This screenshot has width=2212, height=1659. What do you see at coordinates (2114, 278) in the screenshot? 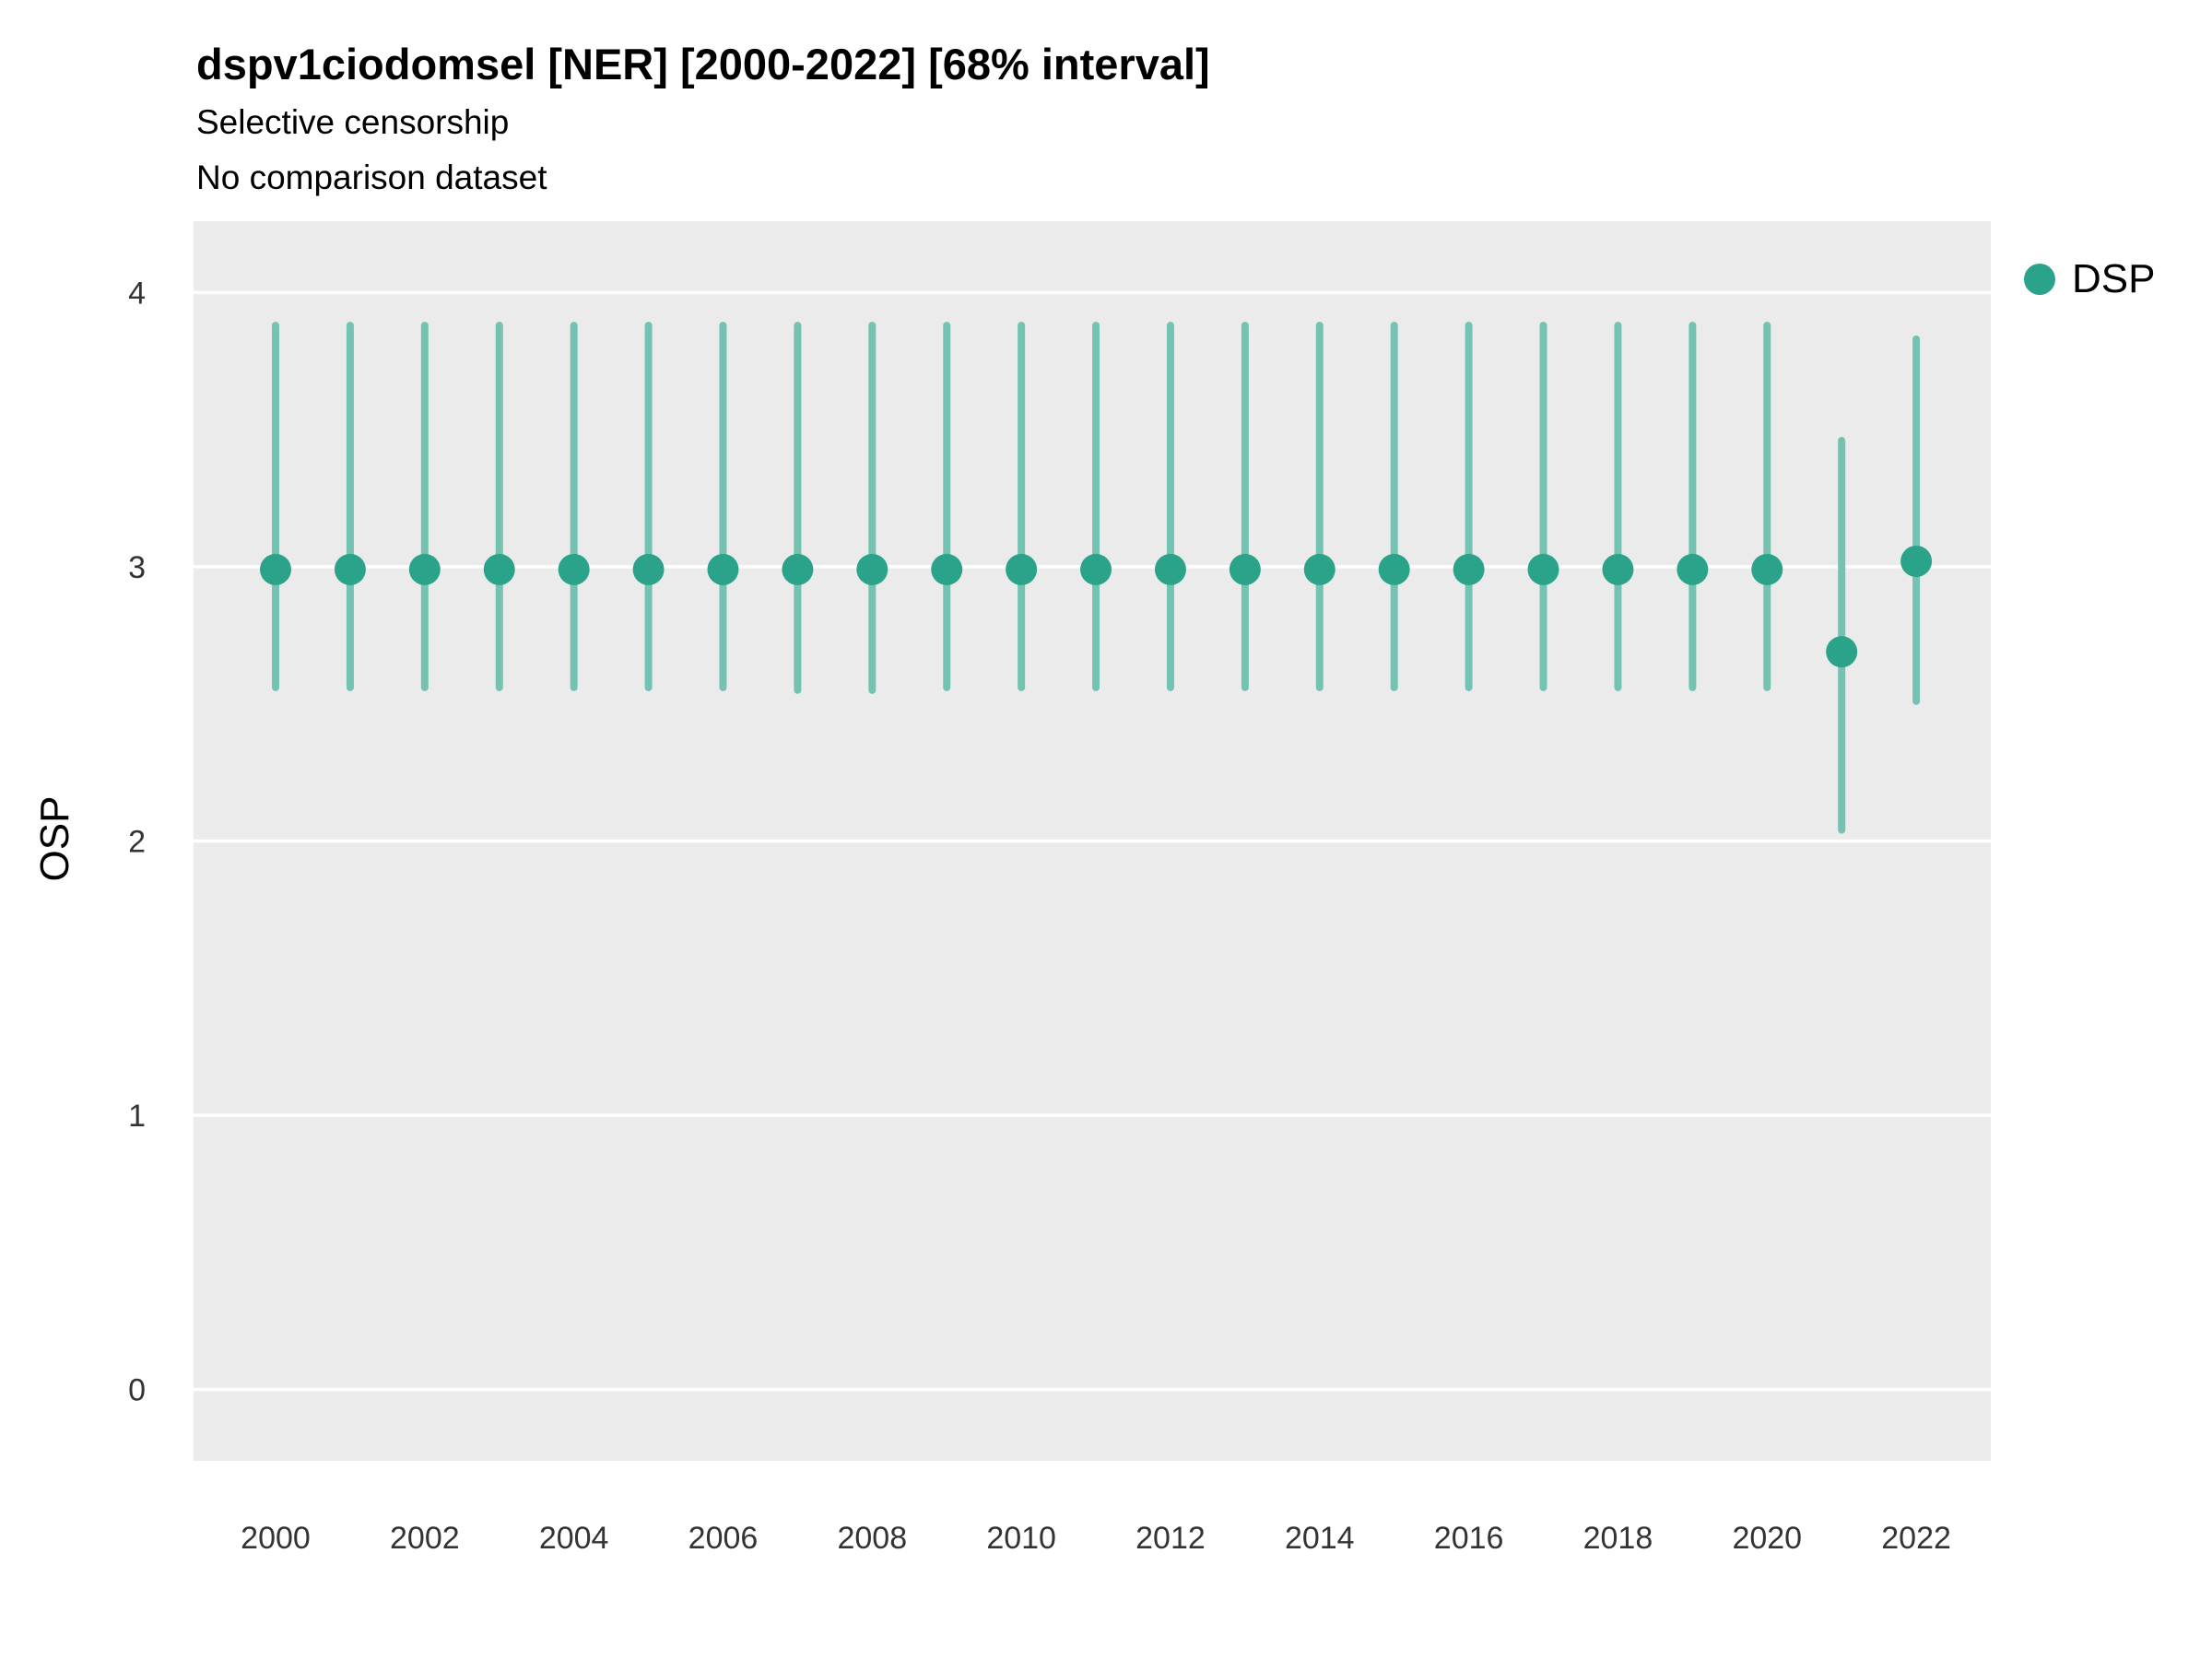
I see `legend-label: DSP` at bounding box center [2114, 278].